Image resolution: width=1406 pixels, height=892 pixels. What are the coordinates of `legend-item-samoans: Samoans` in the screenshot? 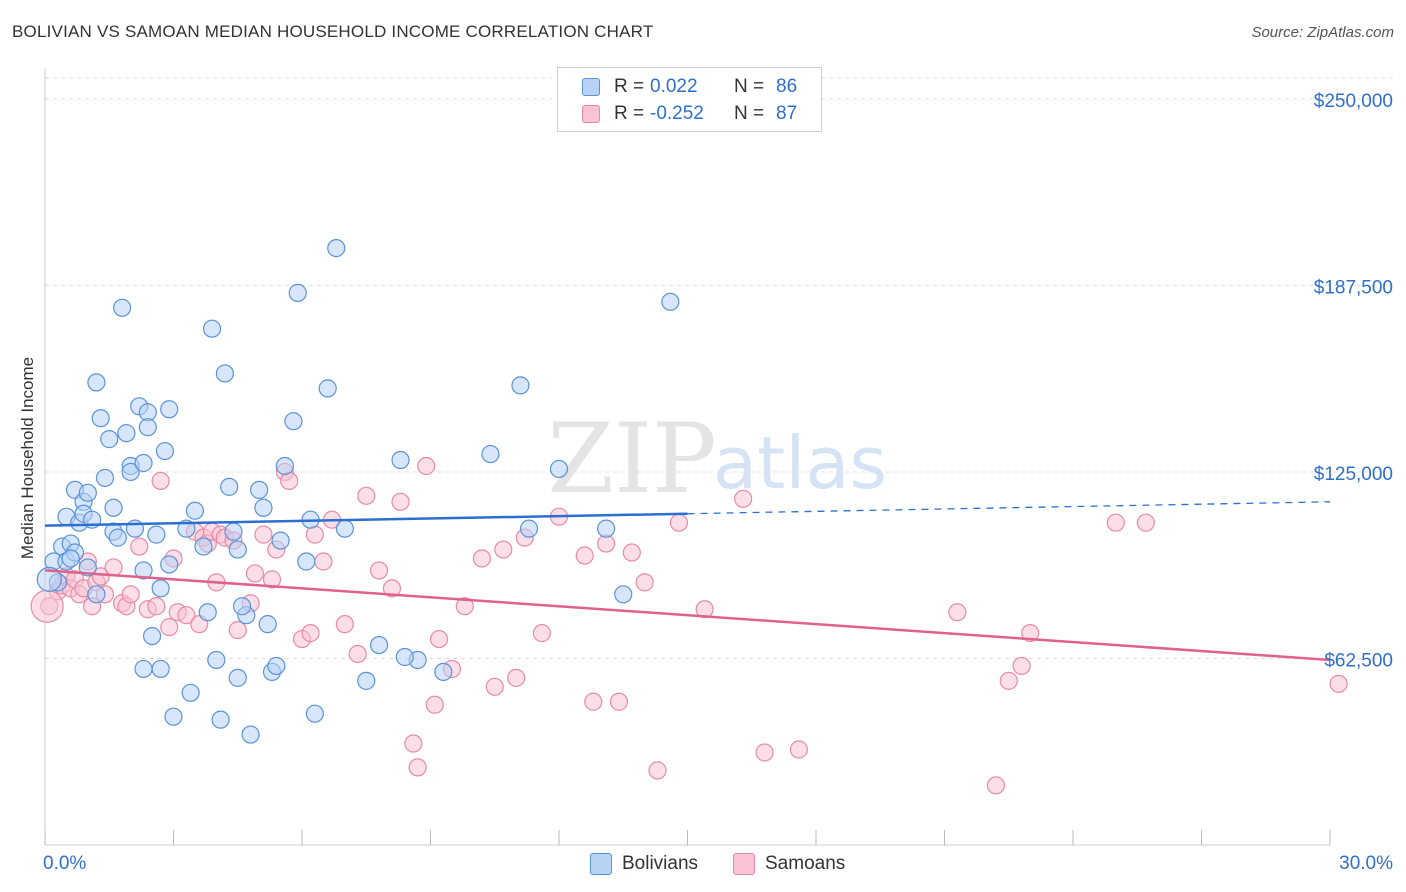 It's located at (789, 864).